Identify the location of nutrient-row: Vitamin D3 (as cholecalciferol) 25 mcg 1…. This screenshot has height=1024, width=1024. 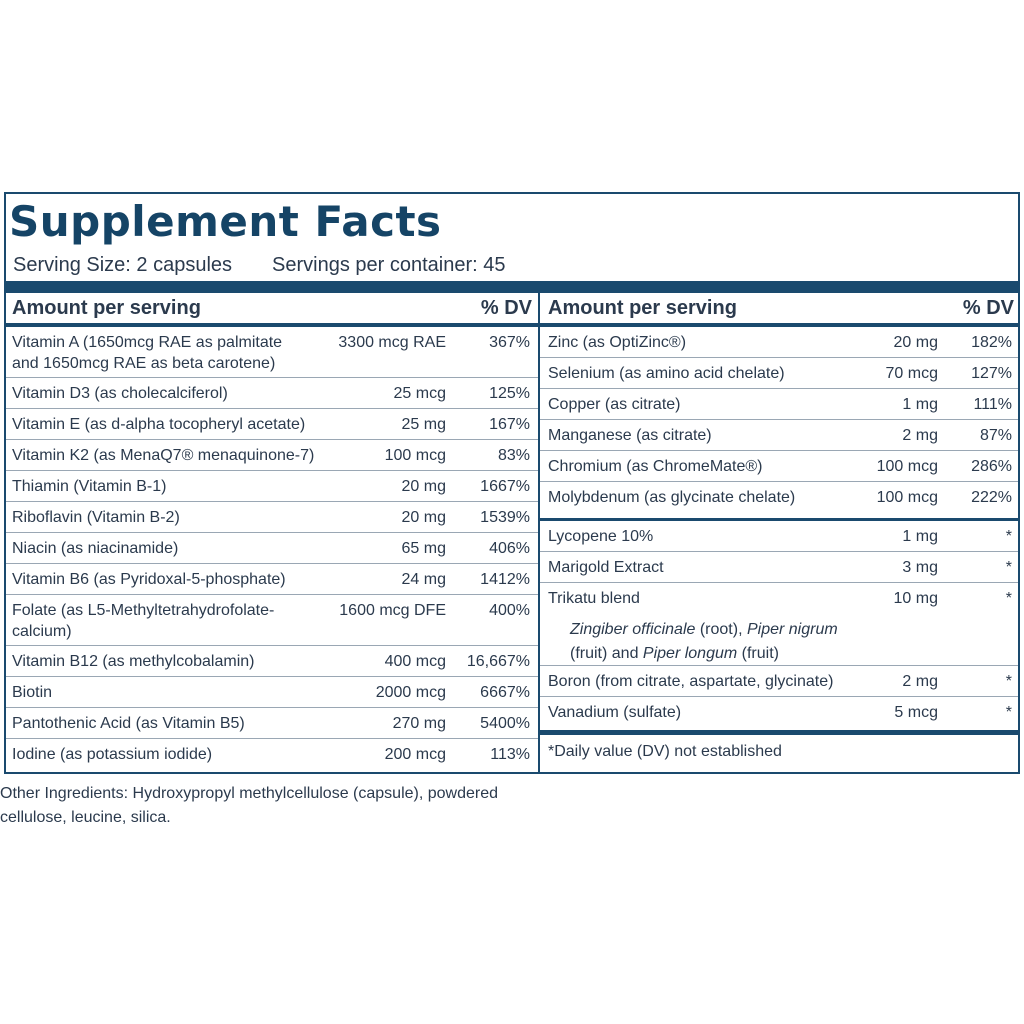
(272, 393).